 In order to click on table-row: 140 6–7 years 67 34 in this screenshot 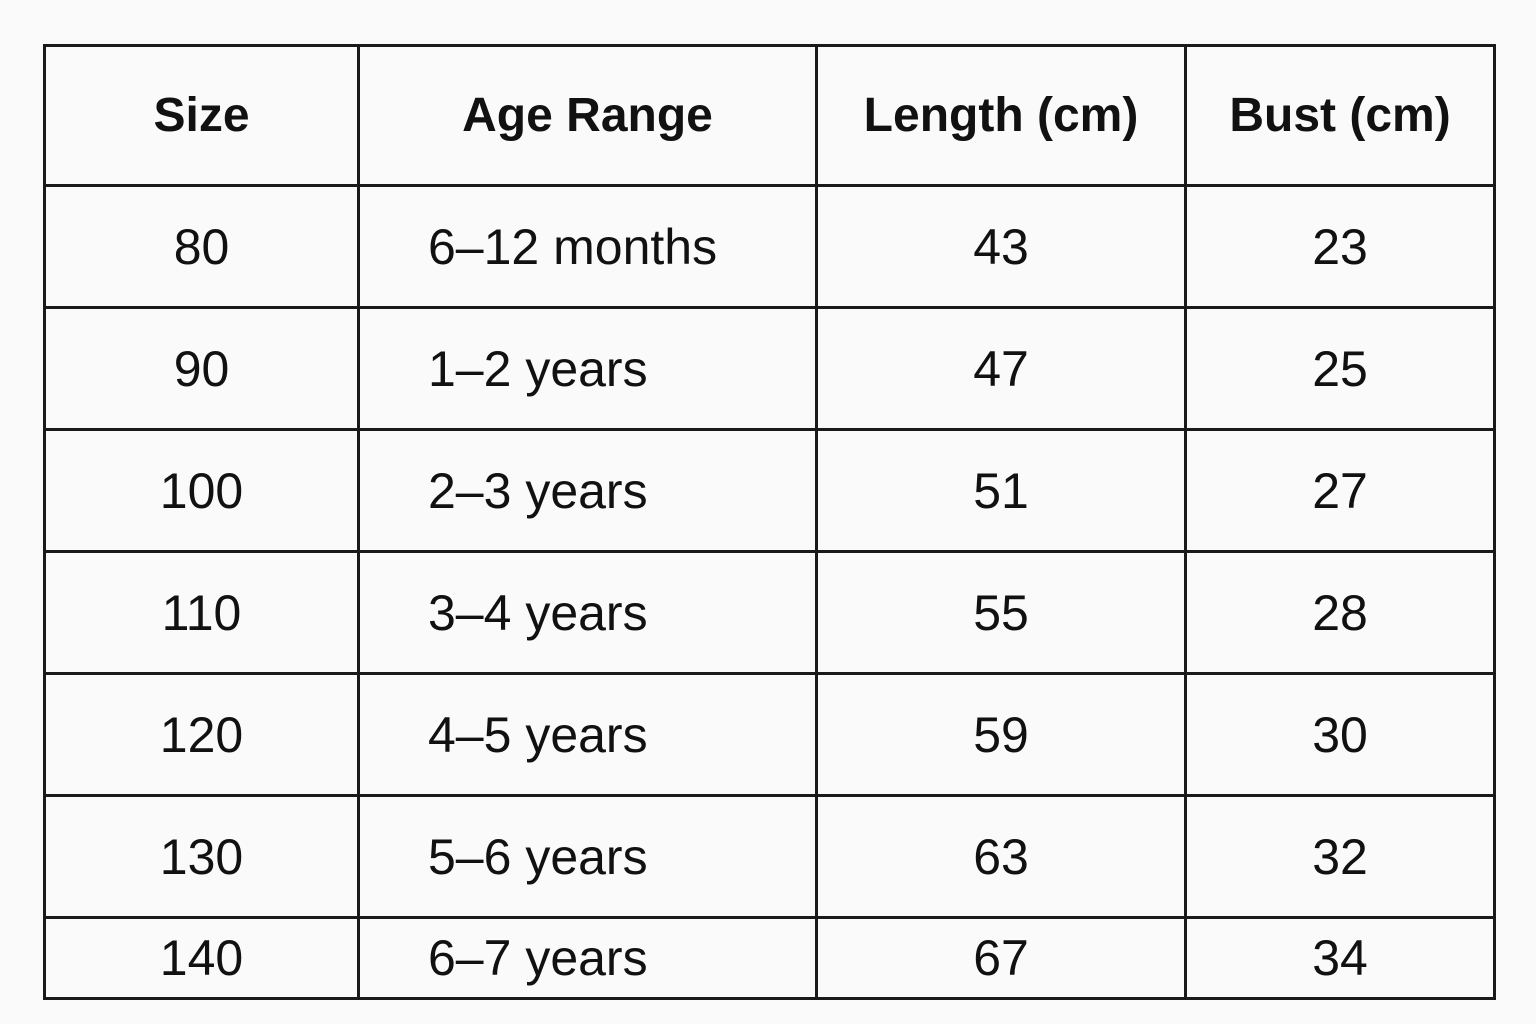, I will do `click(769, 958)`.